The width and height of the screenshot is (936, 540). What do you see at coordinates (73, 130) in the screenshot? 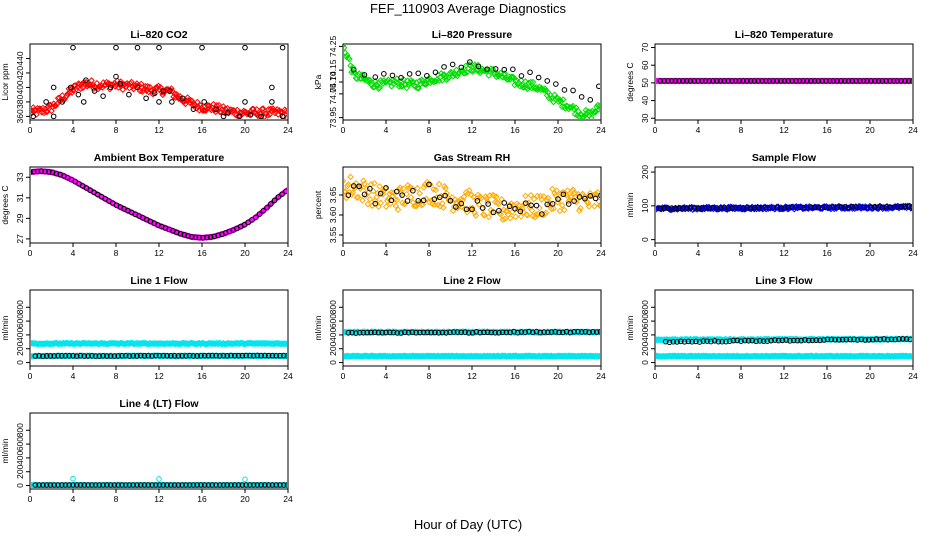
I see `x-tick-label: 4` at bounding box center [73, 130].